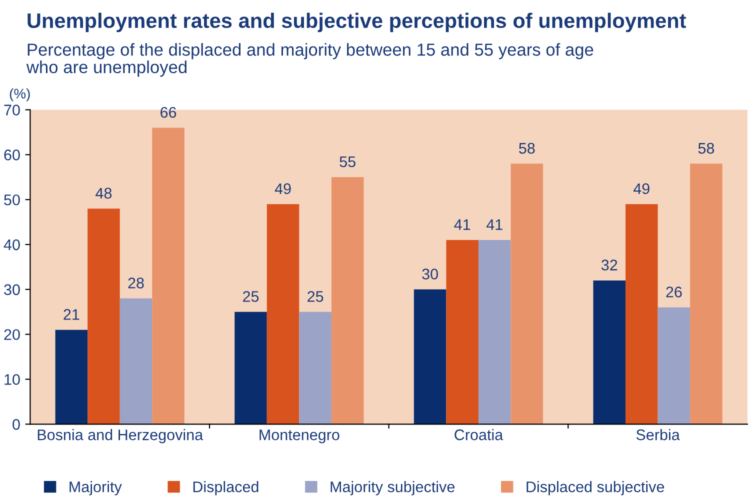 This screenshot has height=499, width=755. What do you see at coordinates (12, 334) in the screenshot?
I see `y-tick-label: 20` at bounding box center [12, 334].